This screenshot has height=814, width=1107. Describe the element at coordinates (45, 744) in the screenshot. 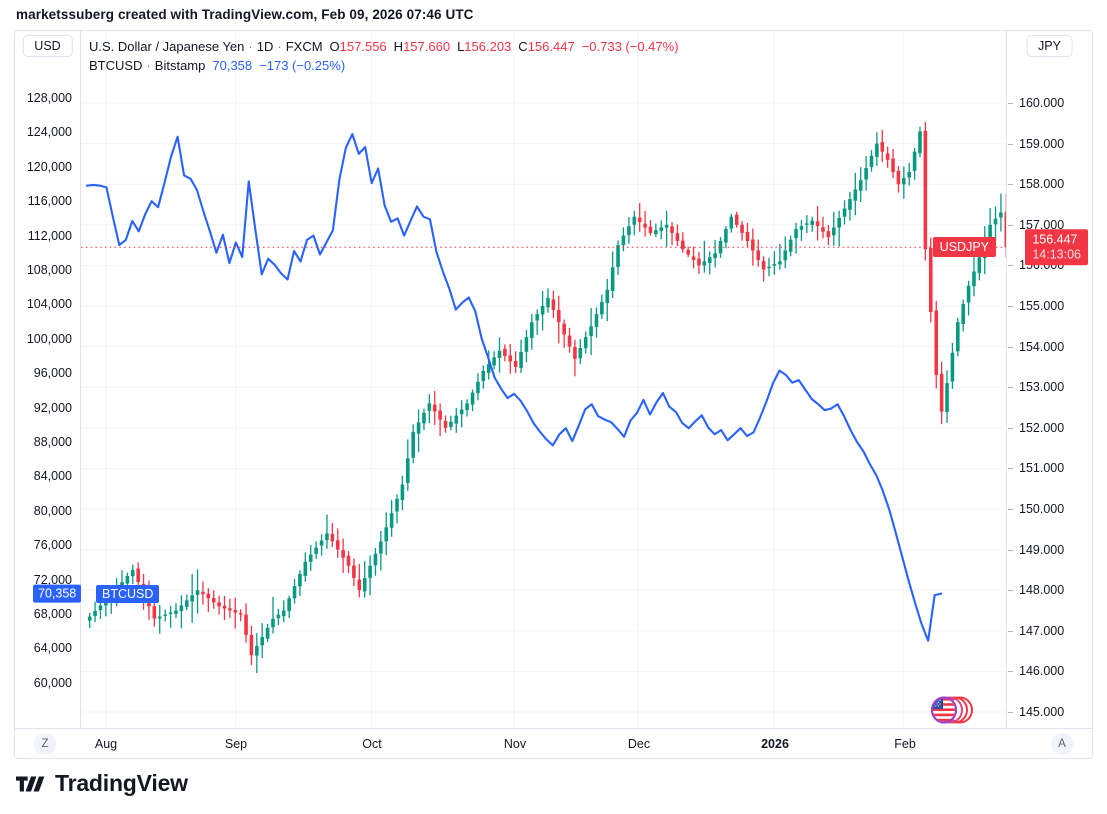

I see `timezone-button: Z` at that location.